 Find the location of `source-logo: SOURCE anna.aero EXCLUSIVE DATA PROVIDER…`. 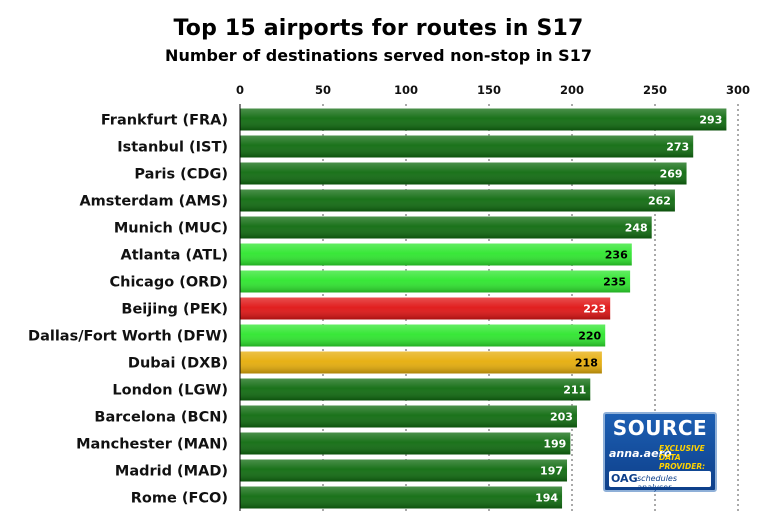

source-logo: SOURCE anna.aero EXCLUSIVE DATA PROVIDER… is located at coordinates (660, 452).